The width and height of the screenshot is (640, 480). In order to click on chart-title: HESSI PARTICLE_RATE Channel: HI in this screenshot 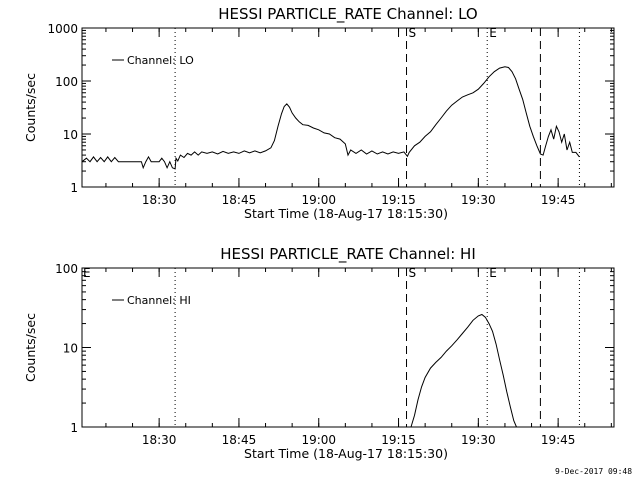, I will do `click(348, 254)`.